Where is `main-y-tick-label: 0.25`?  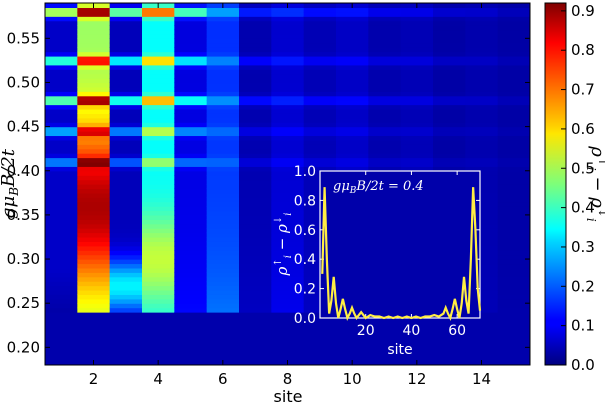 main-y-tick-label: 0.25 is located at coordinates (23, 303).